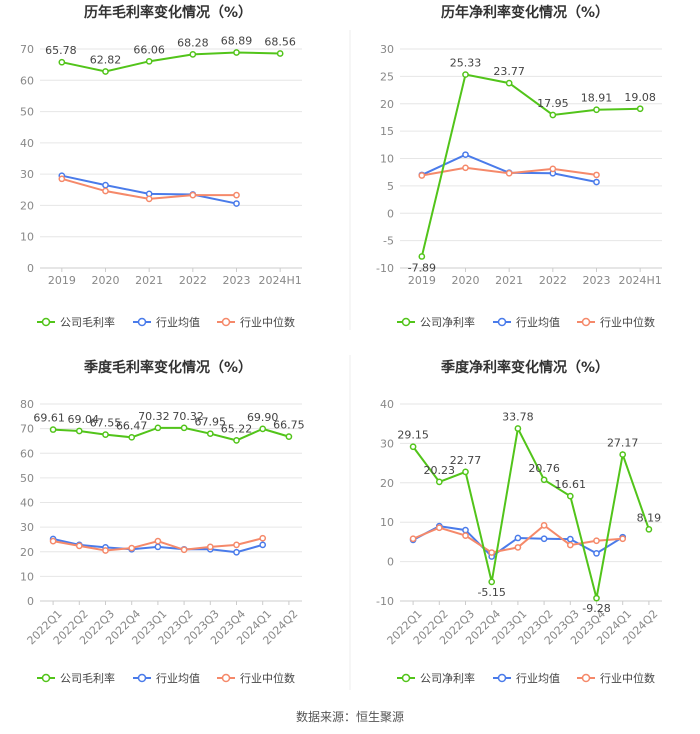 This screenshot has height=734, width=700. What do you see at coordinates (168, 12) in the screenshot?
I see `chart-title: 历年毛利率变化情况（%）` at bounding box center [168, 12].